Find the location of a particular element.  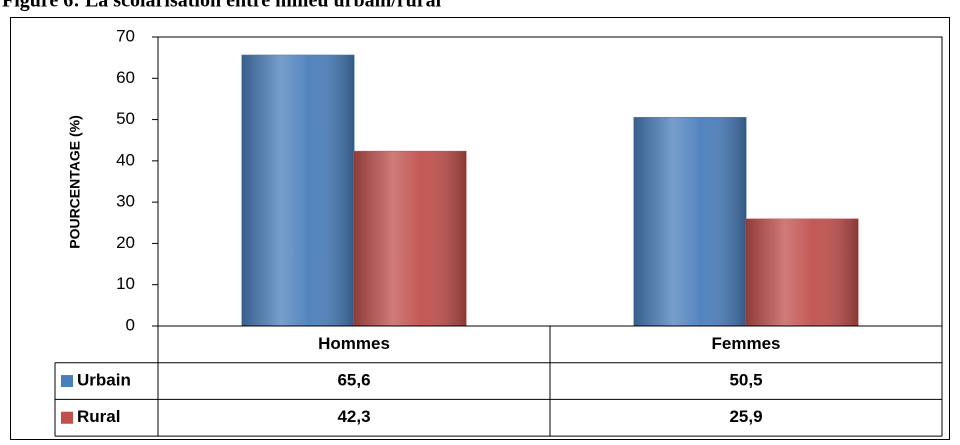

y-tick-label: 40 is located at coordinates (125, 159).